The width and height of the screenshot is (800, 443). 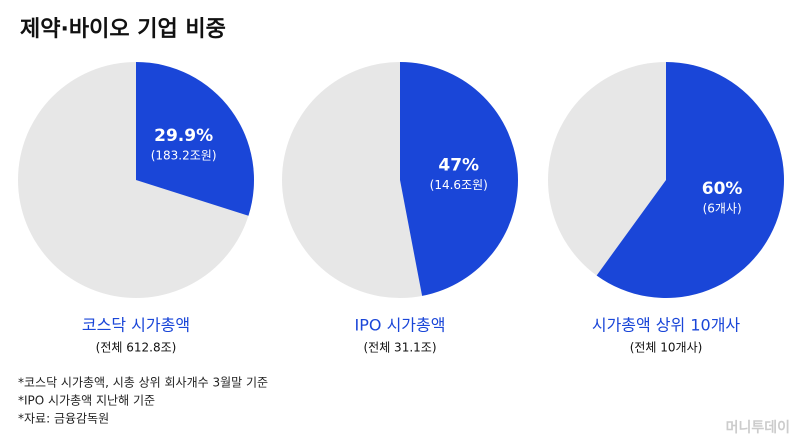 What do you see at coordinates (458, 165) in the screenshot?
I see `value-label: 47%` at bounding box center [458, 165].